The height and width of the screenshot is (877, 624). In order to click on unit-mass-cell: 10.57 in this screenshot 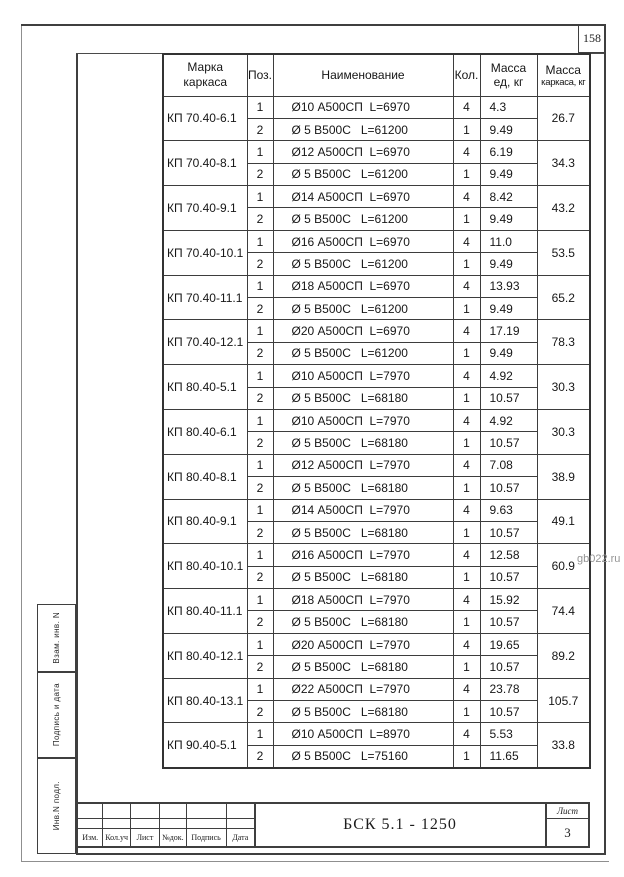, I will do `click(508, 532)`.